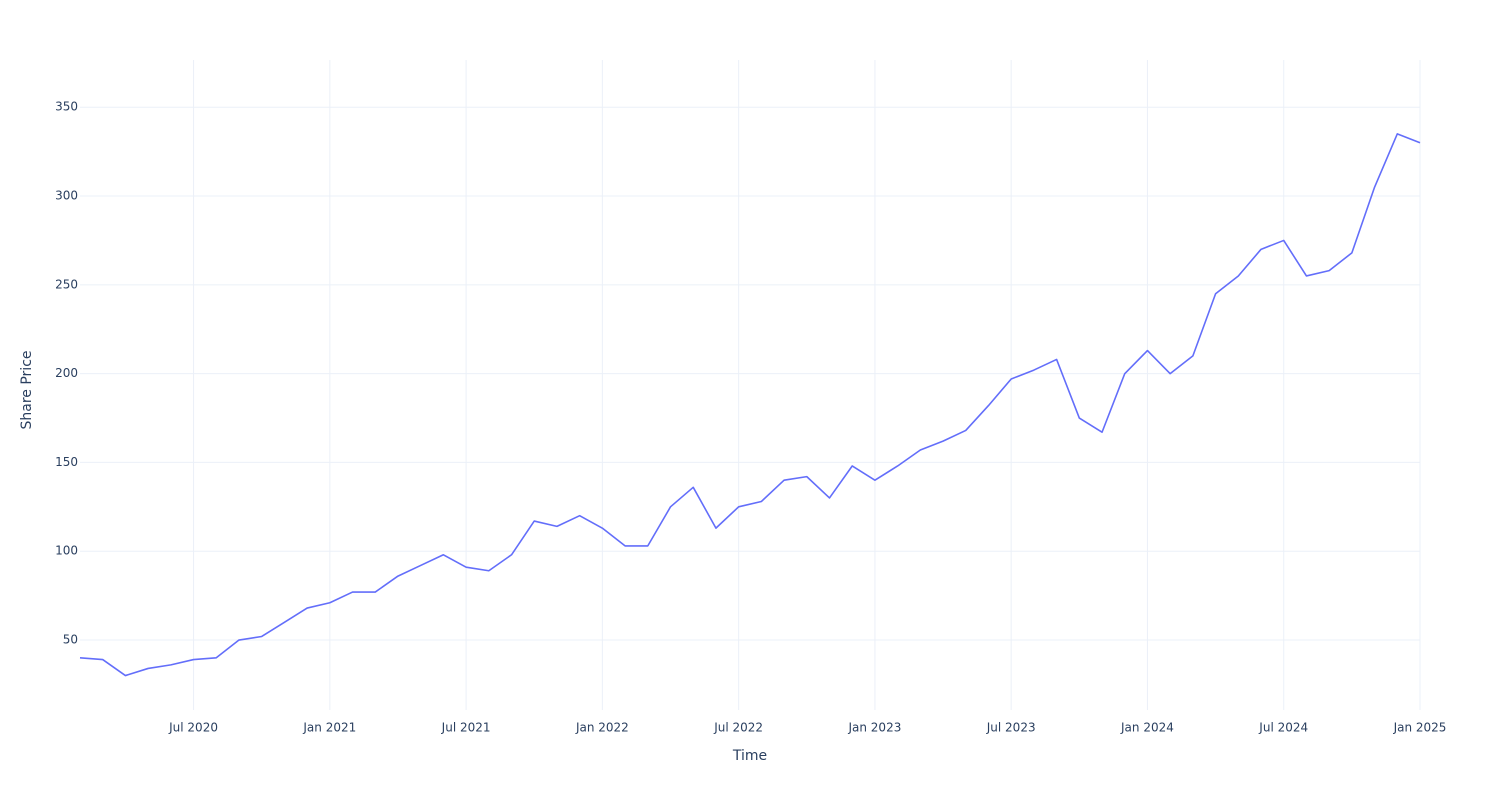 This screenshot has height=800, width=1500. Describe the element at coordinates (1283, 728) in the screenshot. I see `x-tick-label: Jul 2024` at that location.